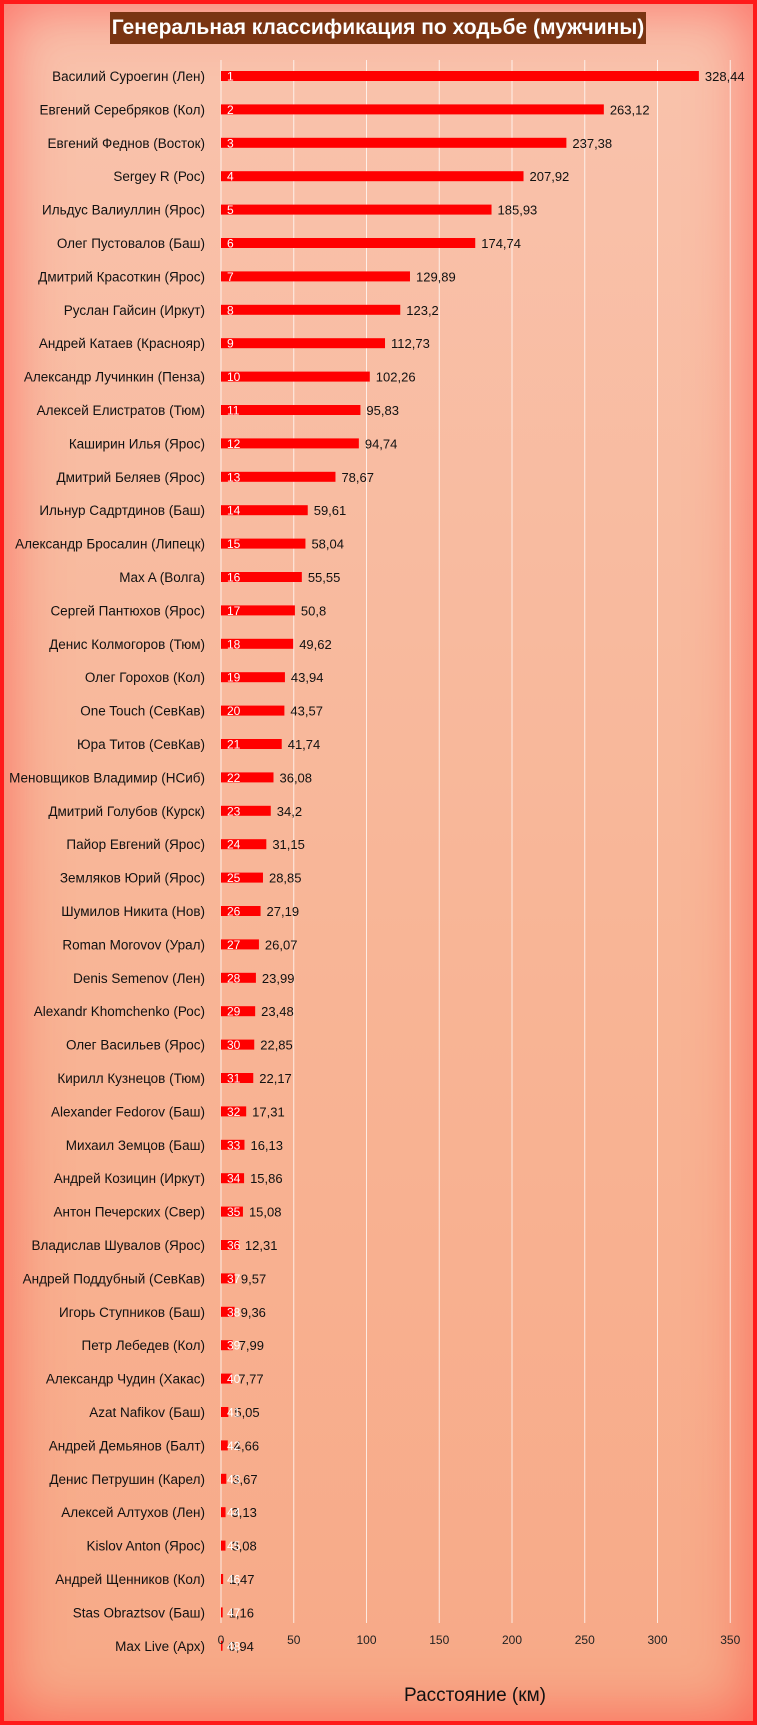 This screenshot has width=757, height=1725. Describe the element at coordinates (118, 1245) in the screenshot. I see `category-label: Владислав Шувалов (Ярос)` at that location.